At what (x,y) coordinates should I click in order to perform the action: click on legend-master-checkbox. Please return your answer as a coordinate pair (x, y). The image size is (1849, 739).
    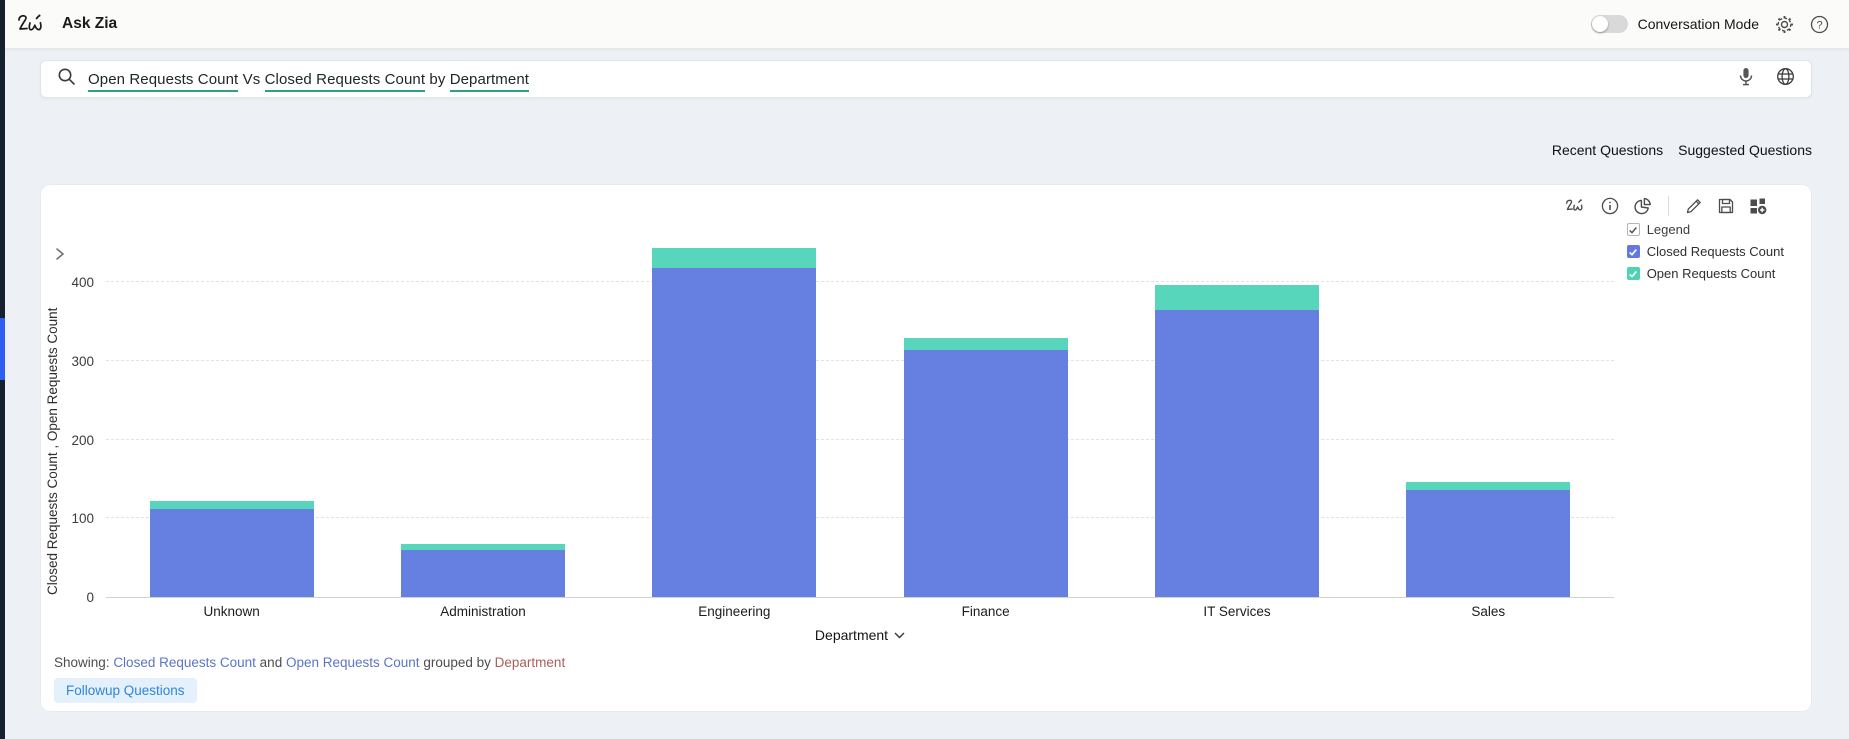
    Looking at the image, I should click on (1633, 229).